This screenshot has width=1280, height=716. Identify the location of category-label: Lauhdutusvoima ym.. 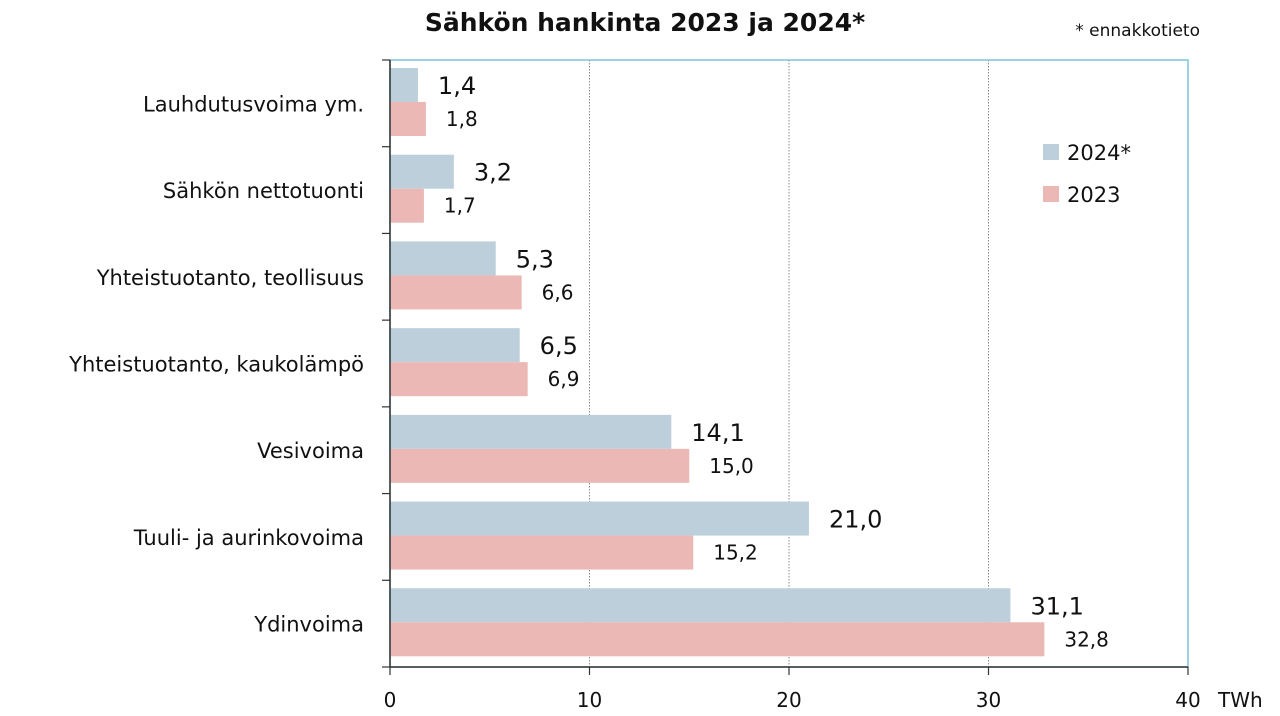
(253, 104).